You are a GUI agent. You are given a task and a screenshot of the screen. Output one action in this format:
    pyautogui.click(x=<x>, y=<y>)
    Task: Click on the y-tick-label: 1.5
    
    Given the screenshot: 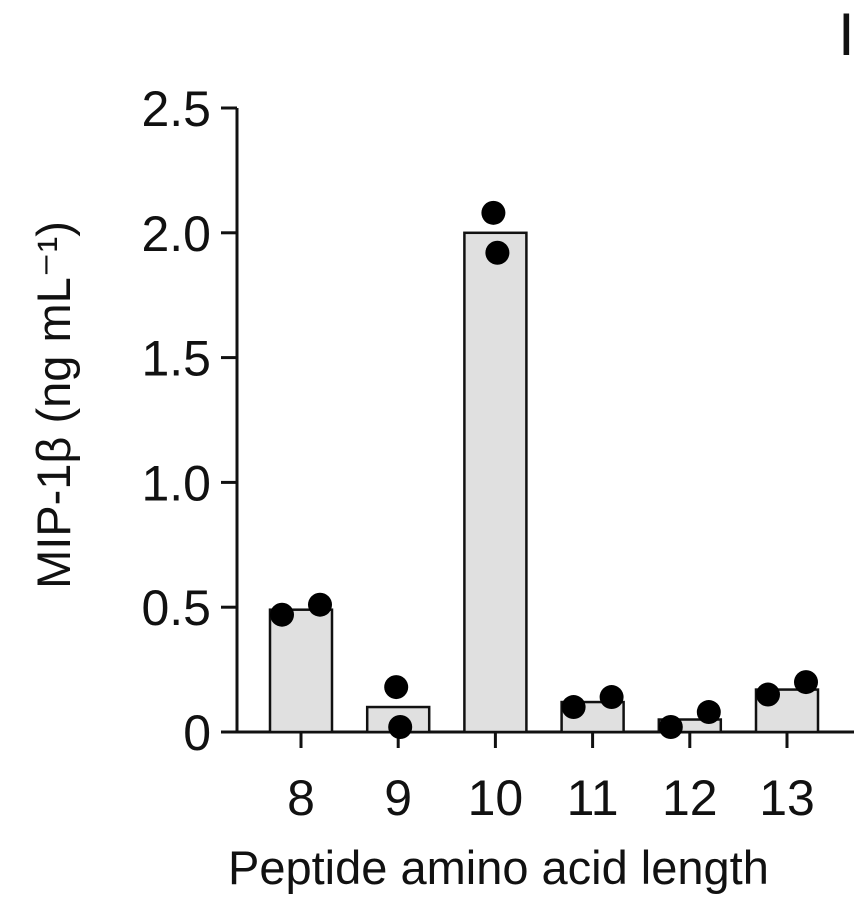 What is the action you would take?
    pyautogui.click(x=176, y=359)
    